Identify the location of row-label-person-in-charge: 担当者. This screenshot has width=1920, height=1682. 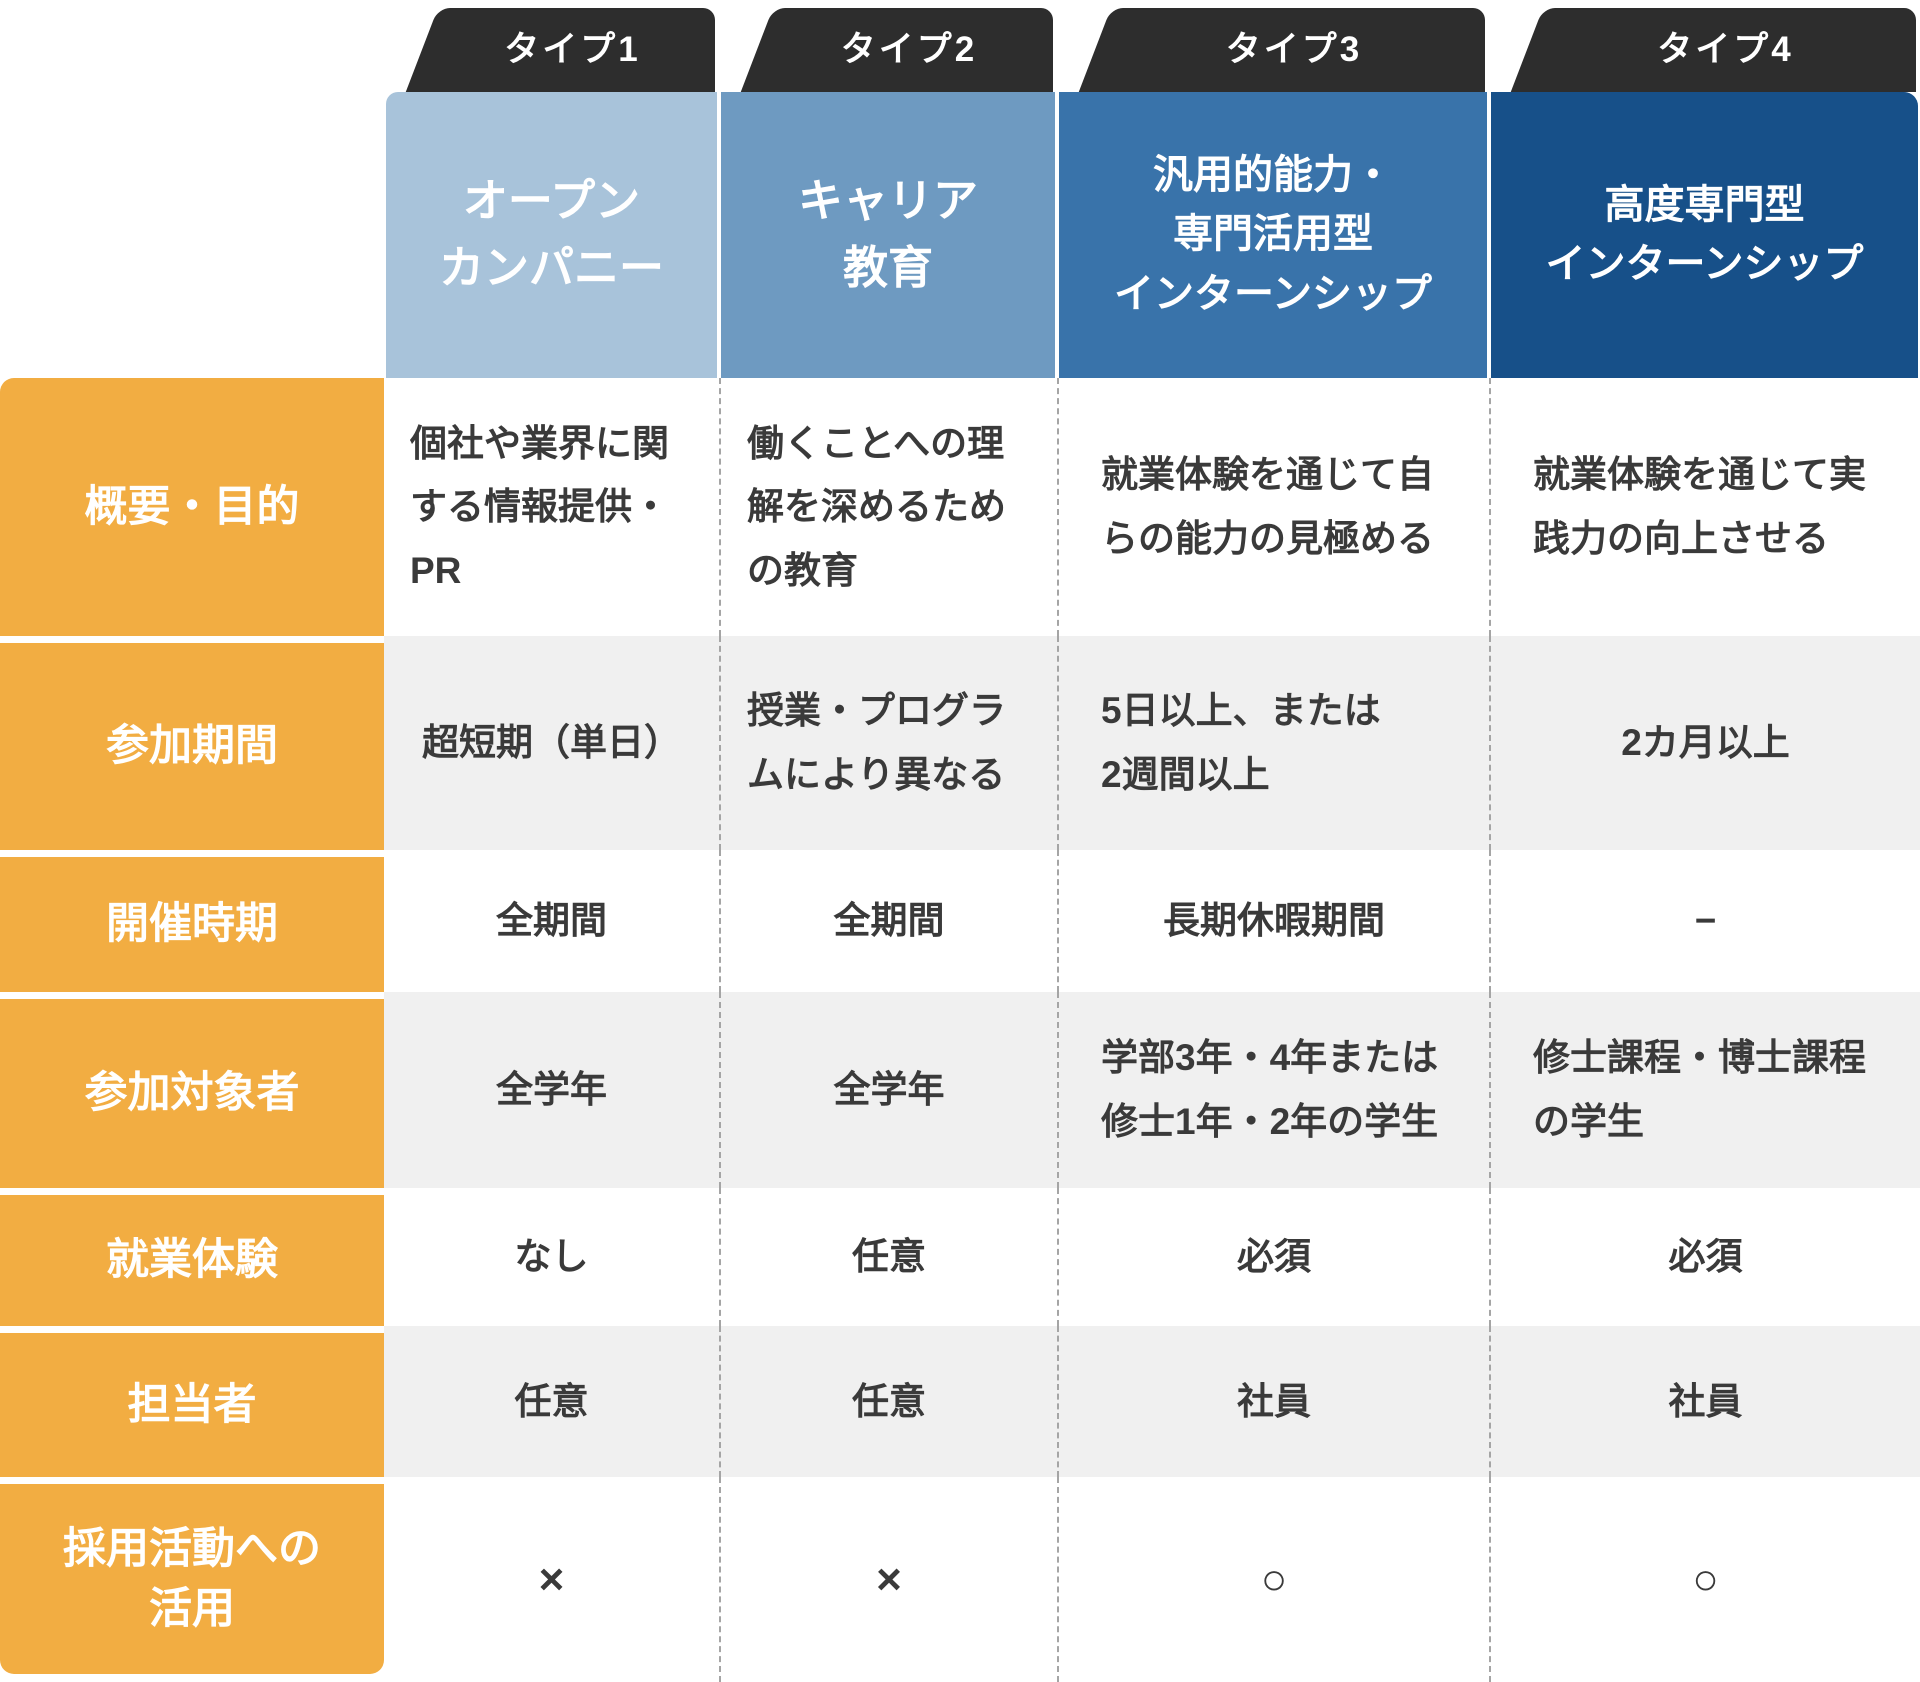
(192, 1401).